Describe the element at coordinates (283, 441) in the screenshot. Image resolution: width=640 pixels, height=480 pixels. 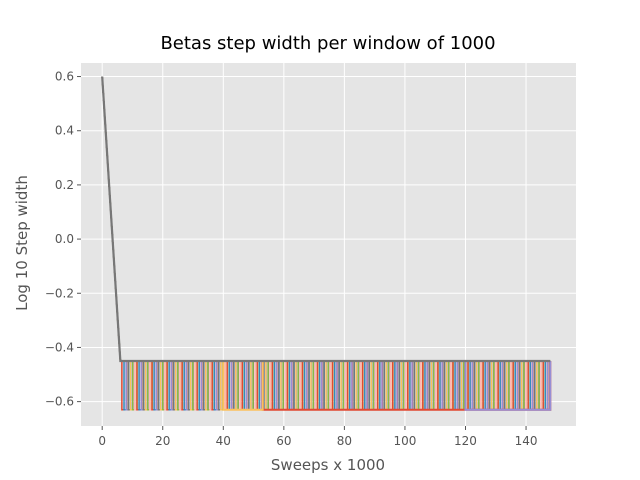
I see `x-tick-label: 60` at that location.